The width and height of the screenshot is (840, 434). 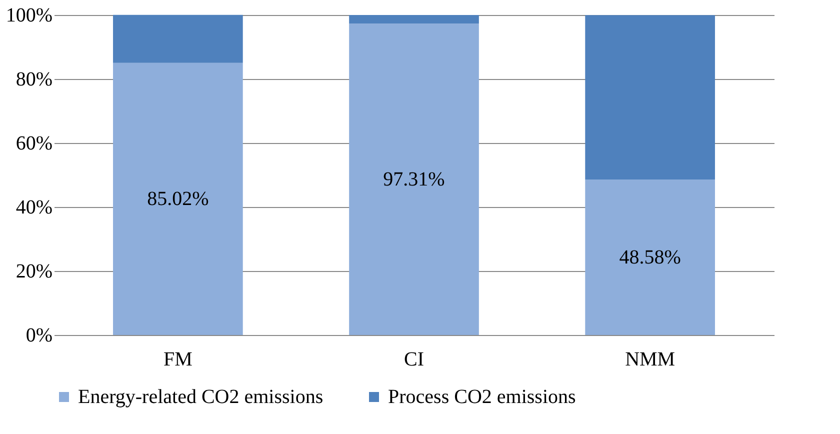 I want to click on data-label: 48.58%, so click(x=650, y=257).